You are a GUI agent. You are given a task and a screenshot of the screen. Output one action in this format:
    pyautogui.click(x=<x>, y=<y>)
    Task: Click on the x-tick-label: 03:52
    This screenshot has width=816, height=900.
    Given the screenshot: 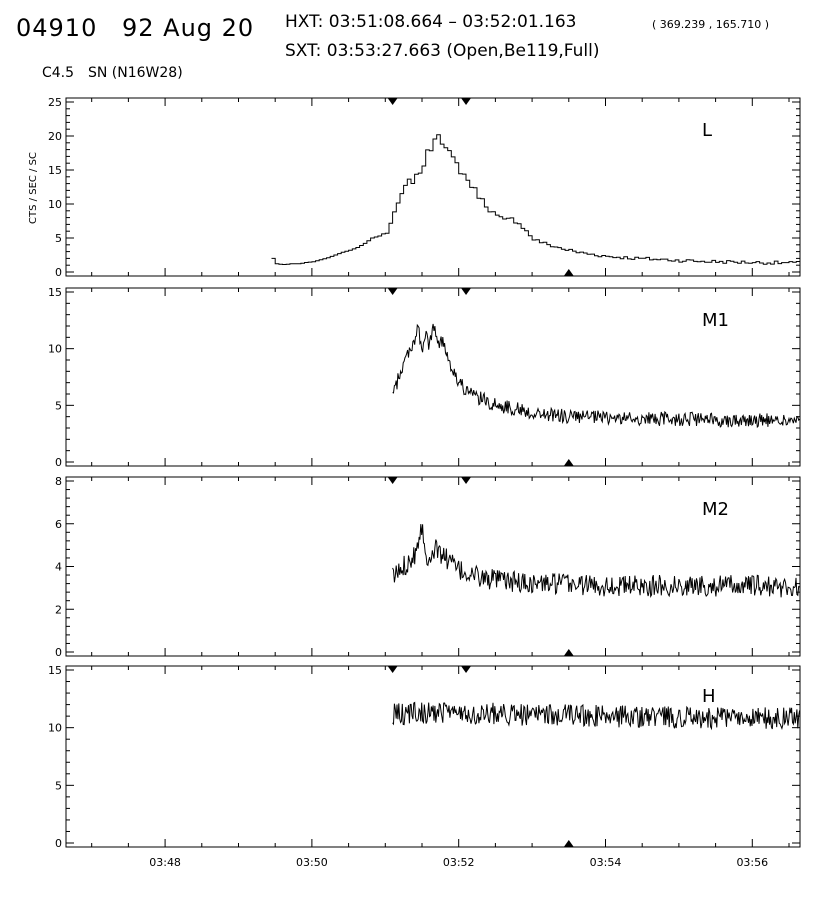 What is the action you would take?
    pyautogui.click(x=459, y=862)
    